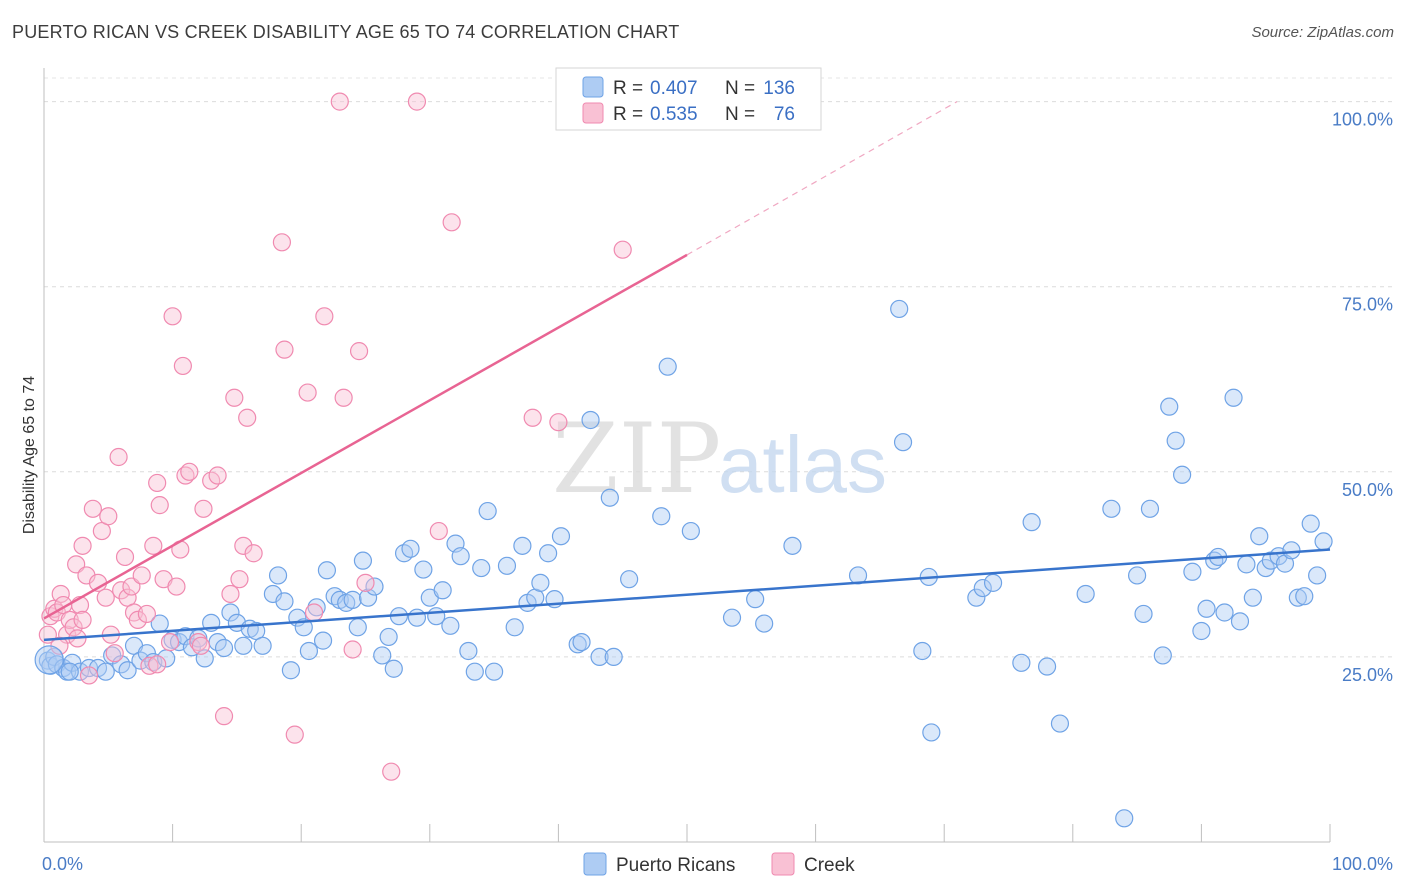 Image resolution: width=1406 pixels, height=892 pixels. What do you see at coordinates (784, 114) in the screenshot?
I see `stats-n-value: 76` at bounding box center [784, 114].